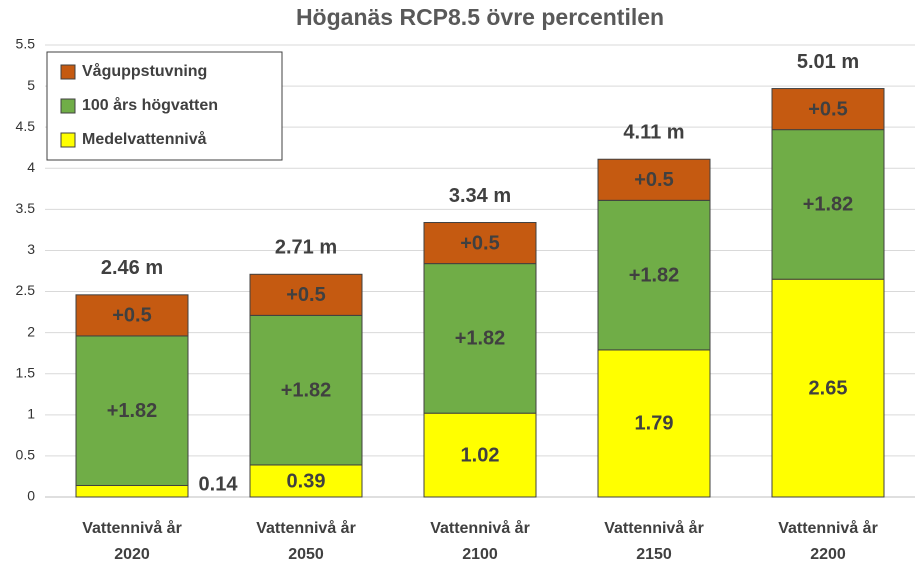 This screenshot has height=567, width=920. What do you see at coordinates (828, 62) in the screenshot?
I see `total-label: 5.01 m` at bounding box center [828, 62].